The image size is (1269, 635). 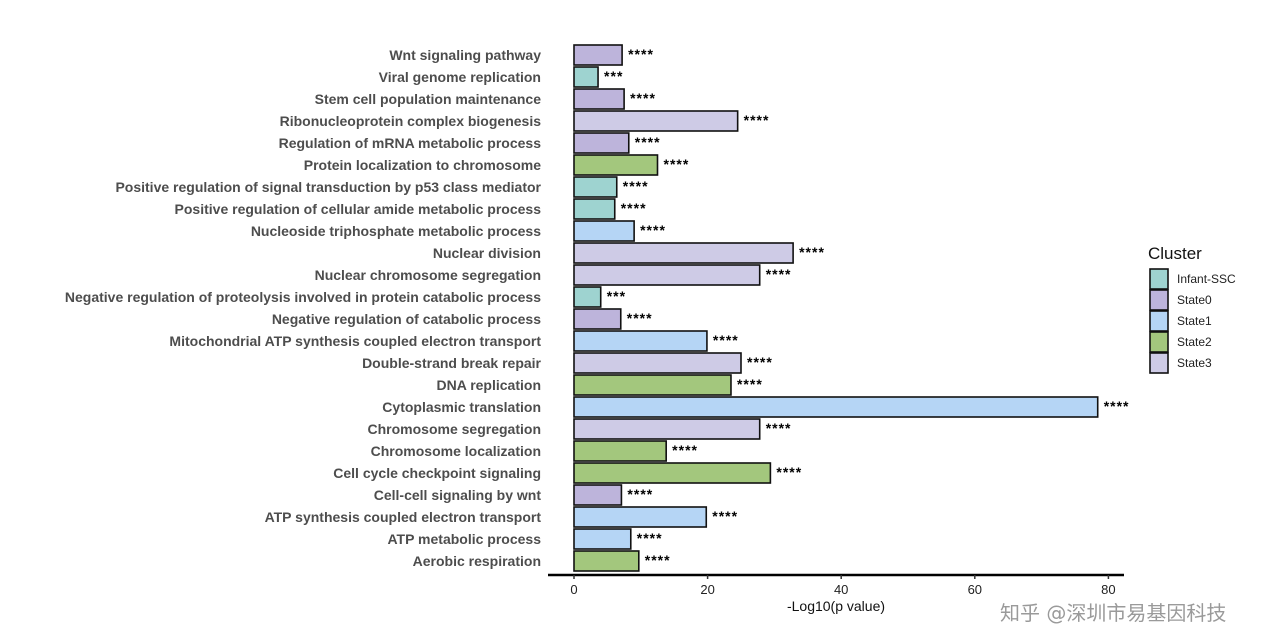 I want to click on category-label: Nuclear chromosome segregation, so click(x=428, y=275).